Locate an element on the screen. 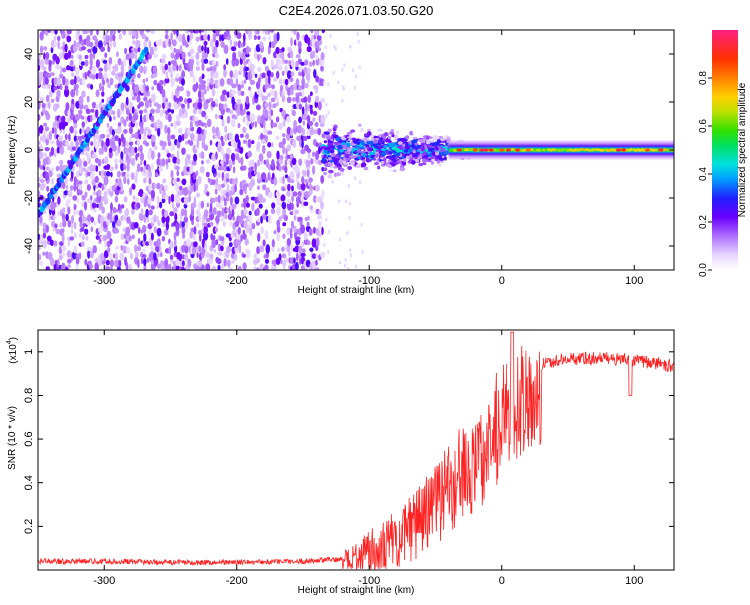 This screenshot has width=750, height=605. heat-peak is located at coordinates (459, 150).